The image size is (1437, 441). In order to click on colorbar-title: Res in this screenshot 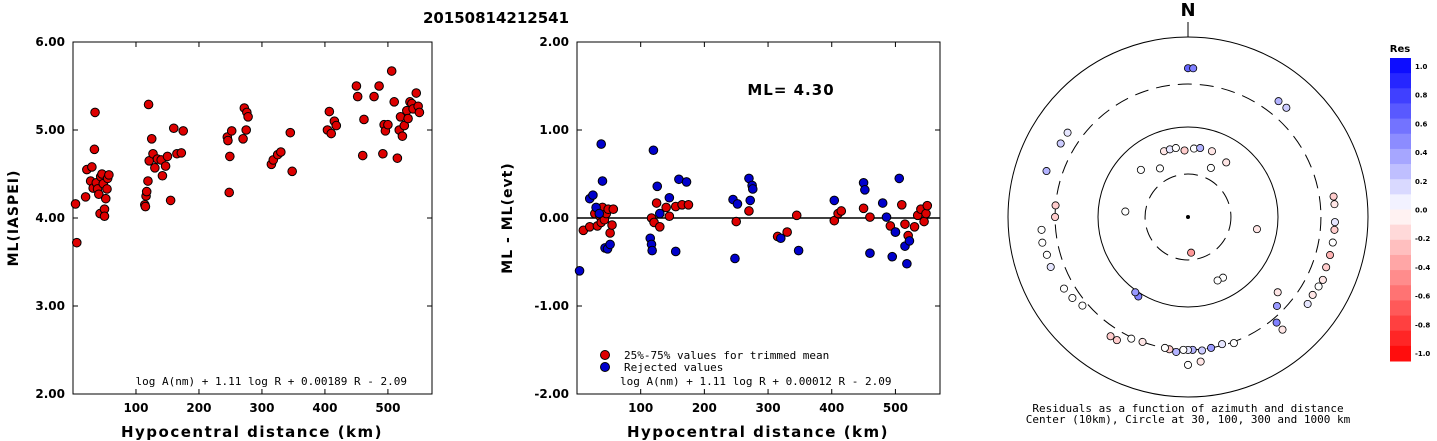, I will do `click(1400, 49)`.